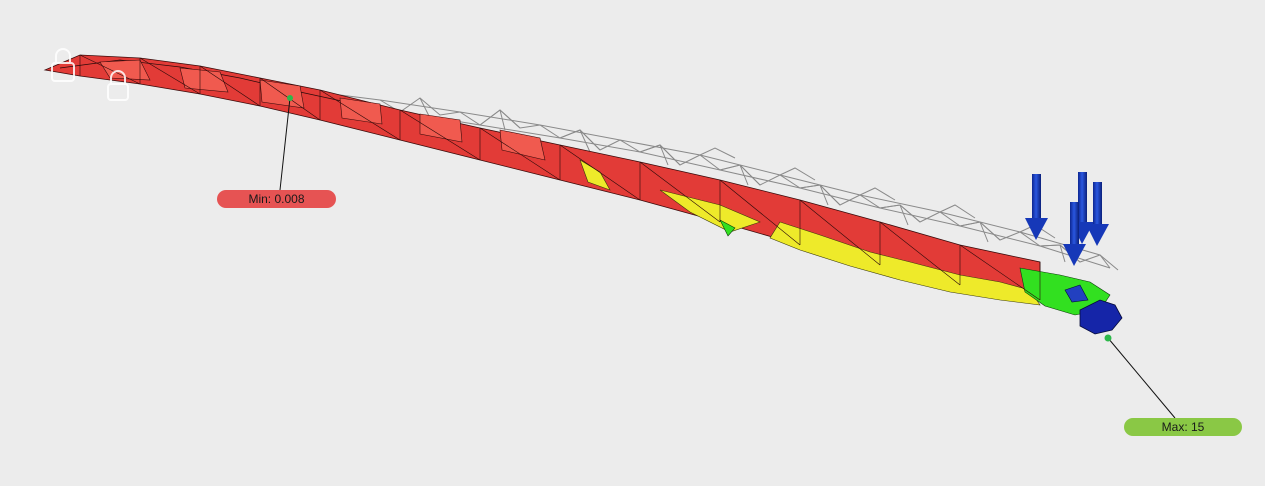  I want to click on constraint-icon-group, so click(90, 74).